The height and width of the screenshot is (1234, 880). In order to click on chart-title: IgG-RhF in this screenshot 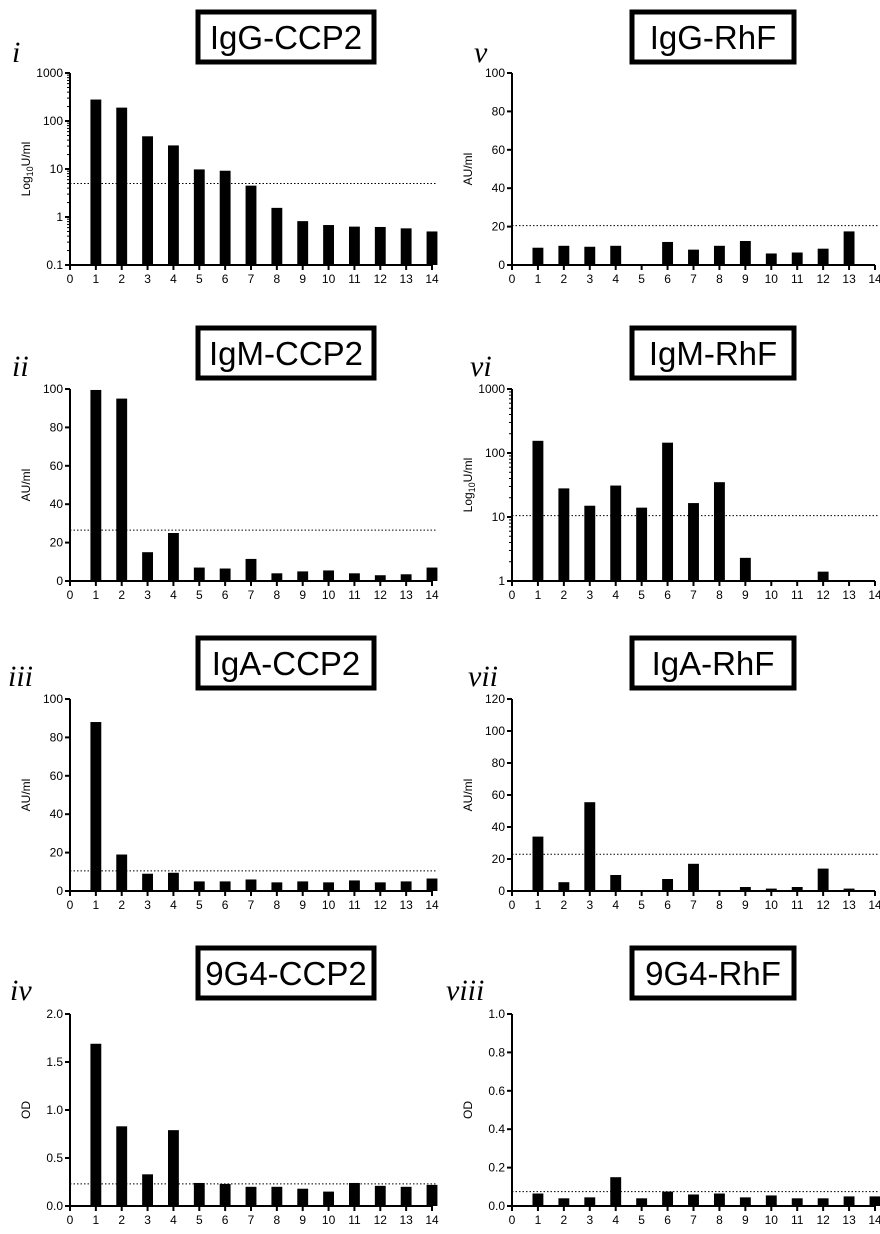, I will do `click(713, 37)`.